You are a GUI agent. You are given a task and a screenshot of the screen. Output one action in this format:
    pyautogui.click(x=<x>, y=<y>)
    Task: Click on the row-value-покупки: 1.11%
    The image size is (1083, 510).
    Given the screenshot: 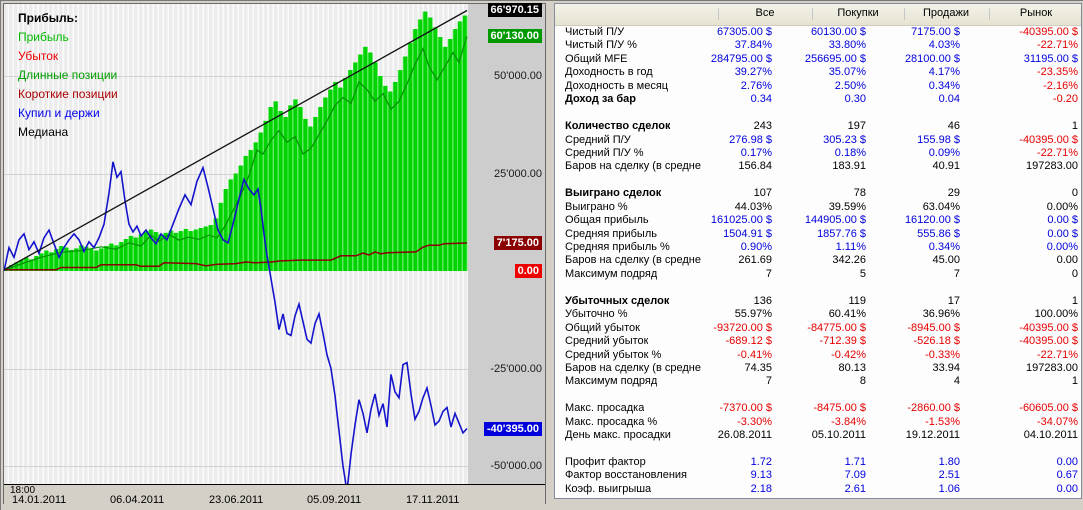 What is the action you would take?
    pyautogui.click(x=850, y=247)
    